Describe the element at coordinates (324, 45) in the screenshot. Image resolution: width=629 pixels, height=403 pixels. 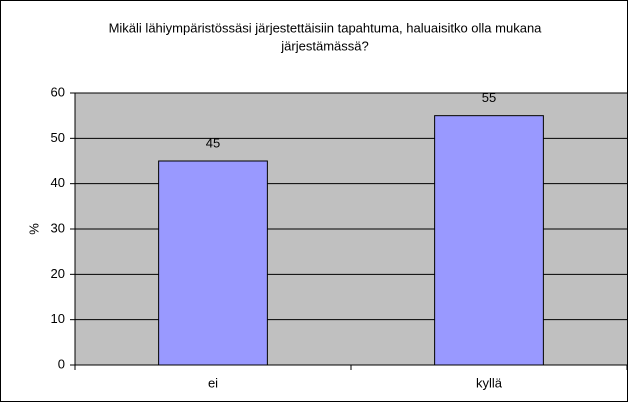
I see `chart-title: järjestämässä?` at that location.